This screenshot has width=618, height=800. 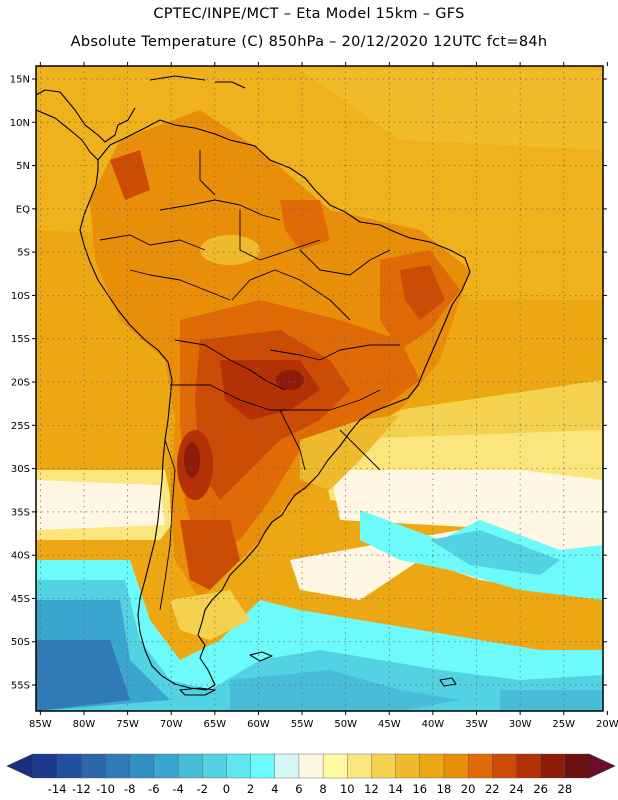 I want to click on south-georgia, so click(x=448, y=682).